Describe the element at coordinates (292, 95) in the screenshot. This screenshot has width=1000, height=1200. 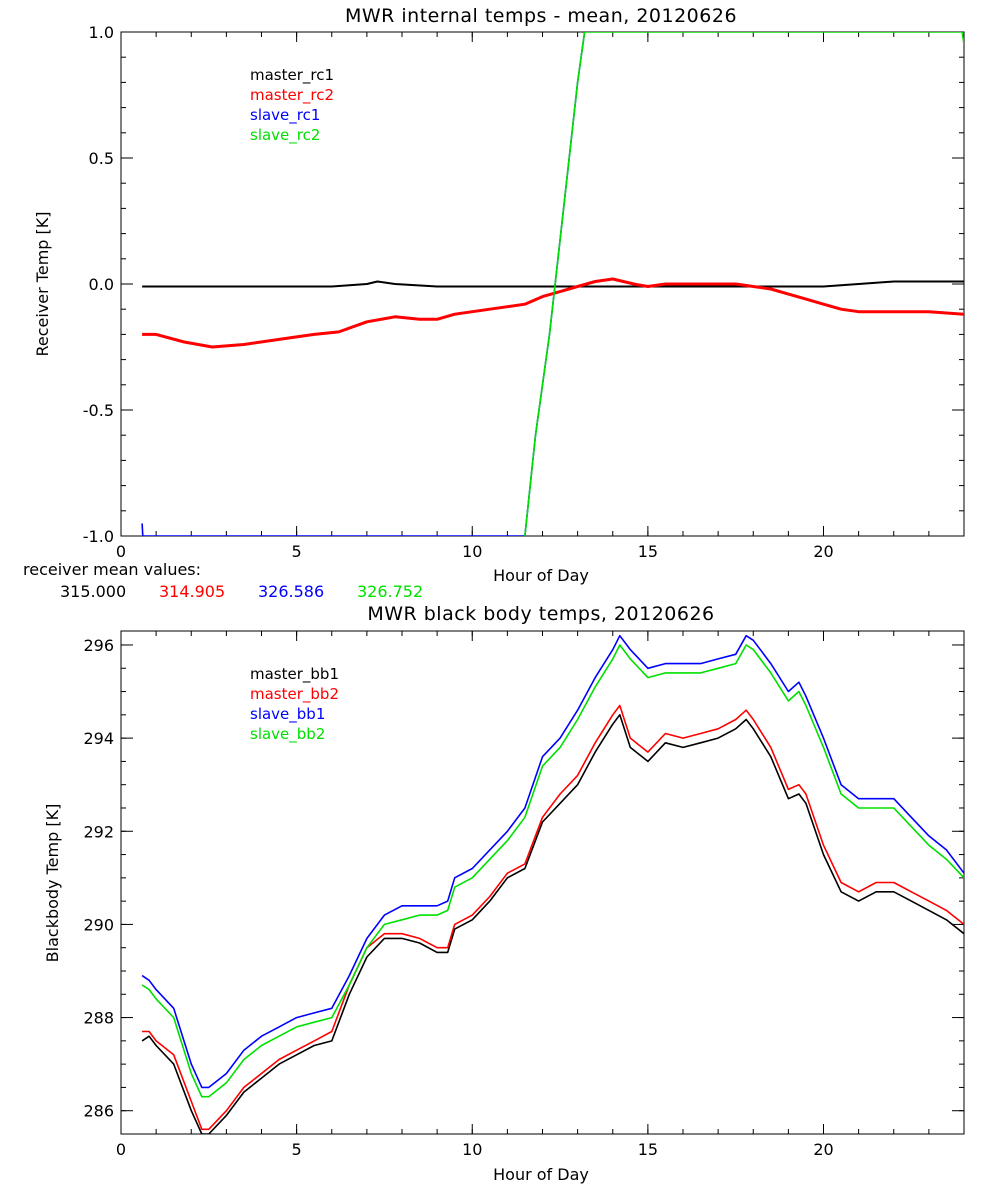
I see `legend-entry-master_rc2: master_rc2` at that location.